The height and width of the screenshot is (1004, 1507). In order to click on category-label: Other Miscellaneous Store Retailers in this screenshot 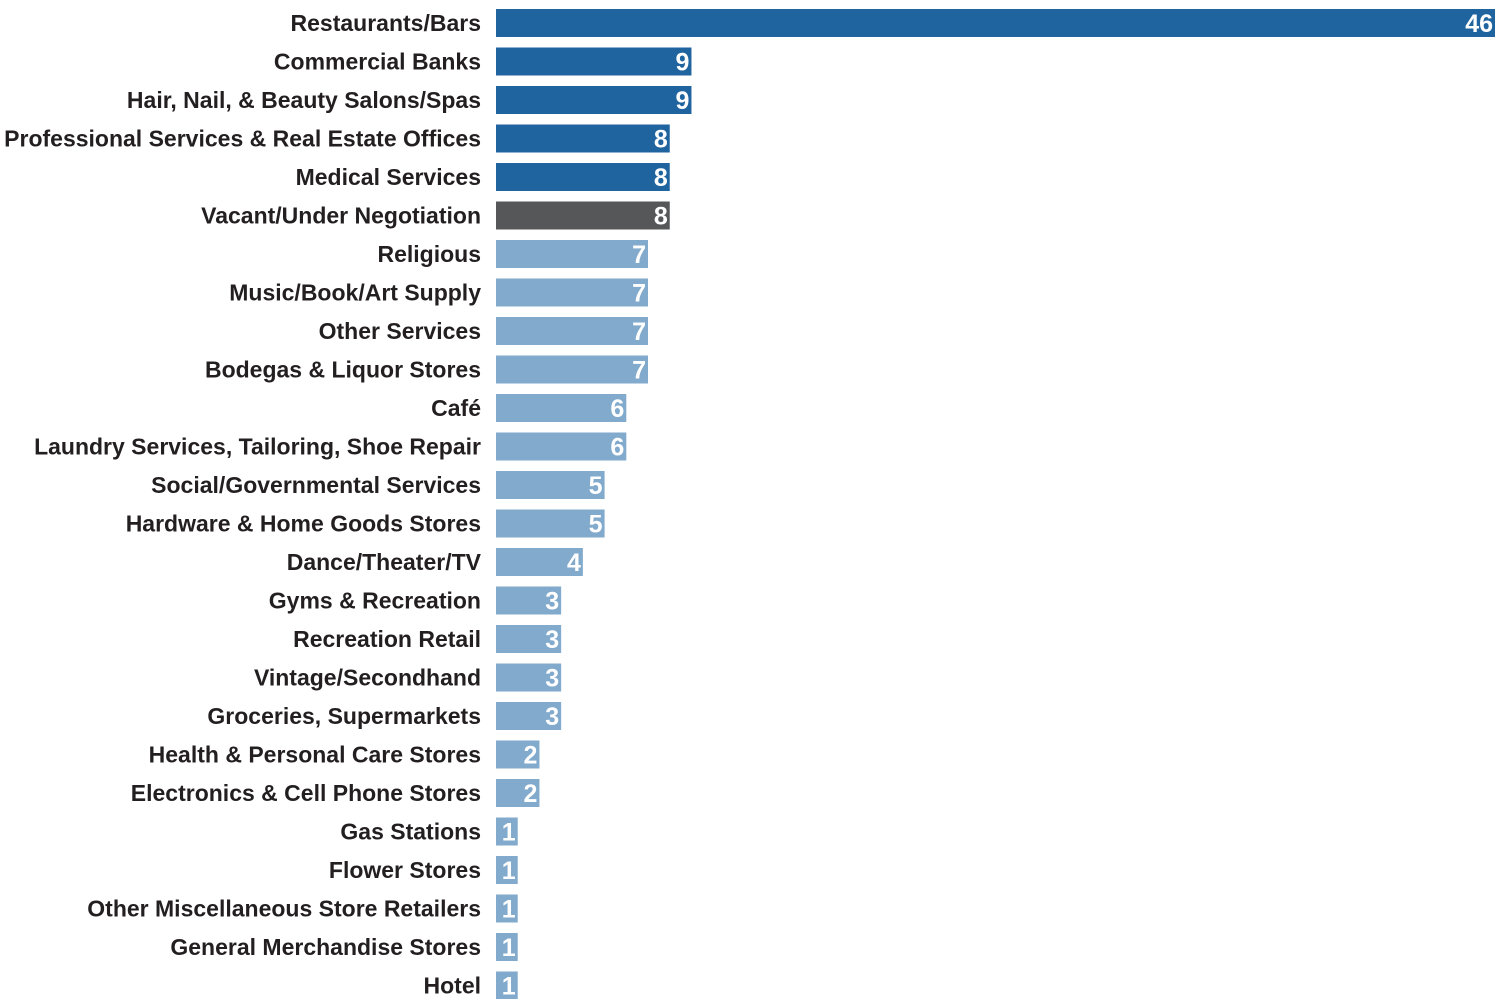, I will do `click(284, 909)`.